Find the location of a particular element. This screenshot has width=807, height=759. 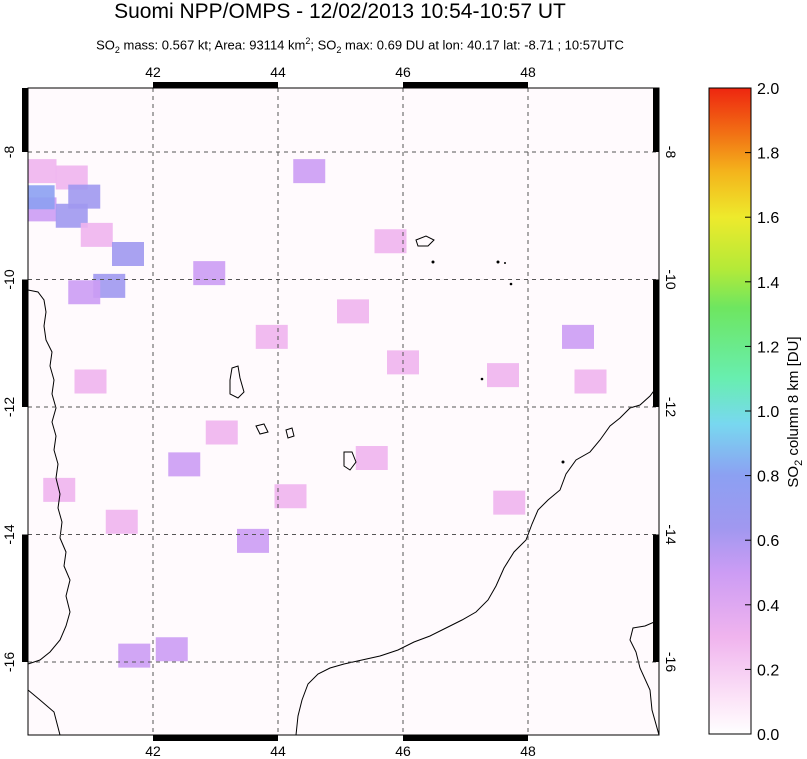

y-tick-left--12: -12 is located at coordinates (9, 407).